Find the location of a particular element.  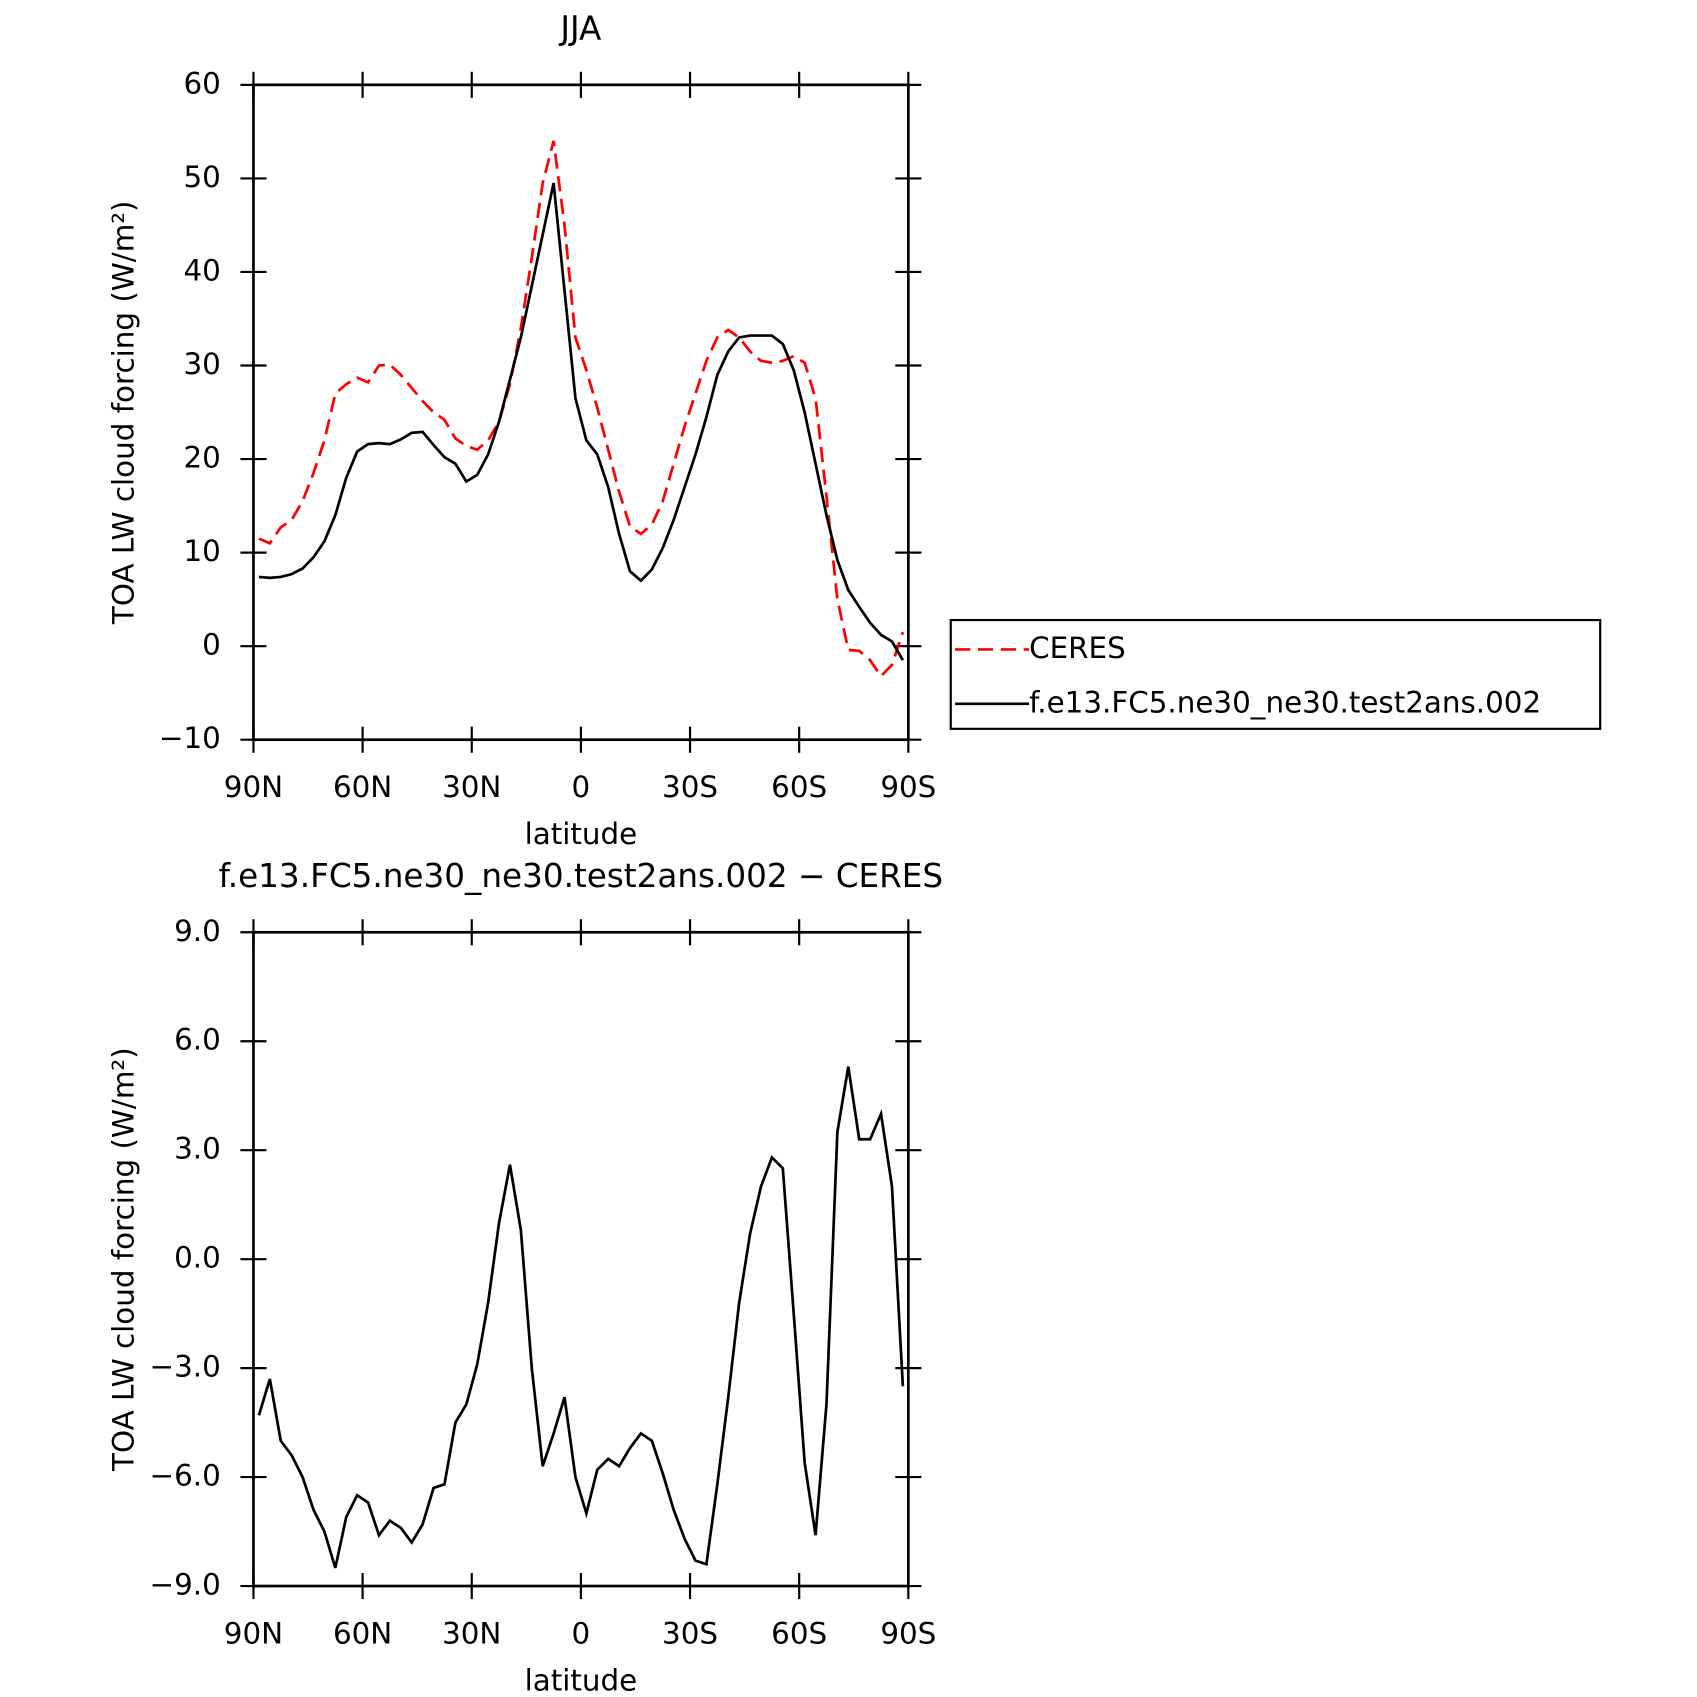

y-tick-label: 30 is located at coordinates (201, 364).